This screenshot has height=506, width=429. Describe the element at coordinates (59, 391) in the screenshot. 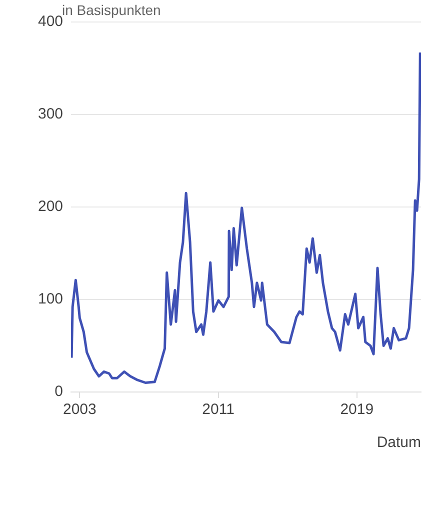

I see `y-tick-label: 0` at that location.